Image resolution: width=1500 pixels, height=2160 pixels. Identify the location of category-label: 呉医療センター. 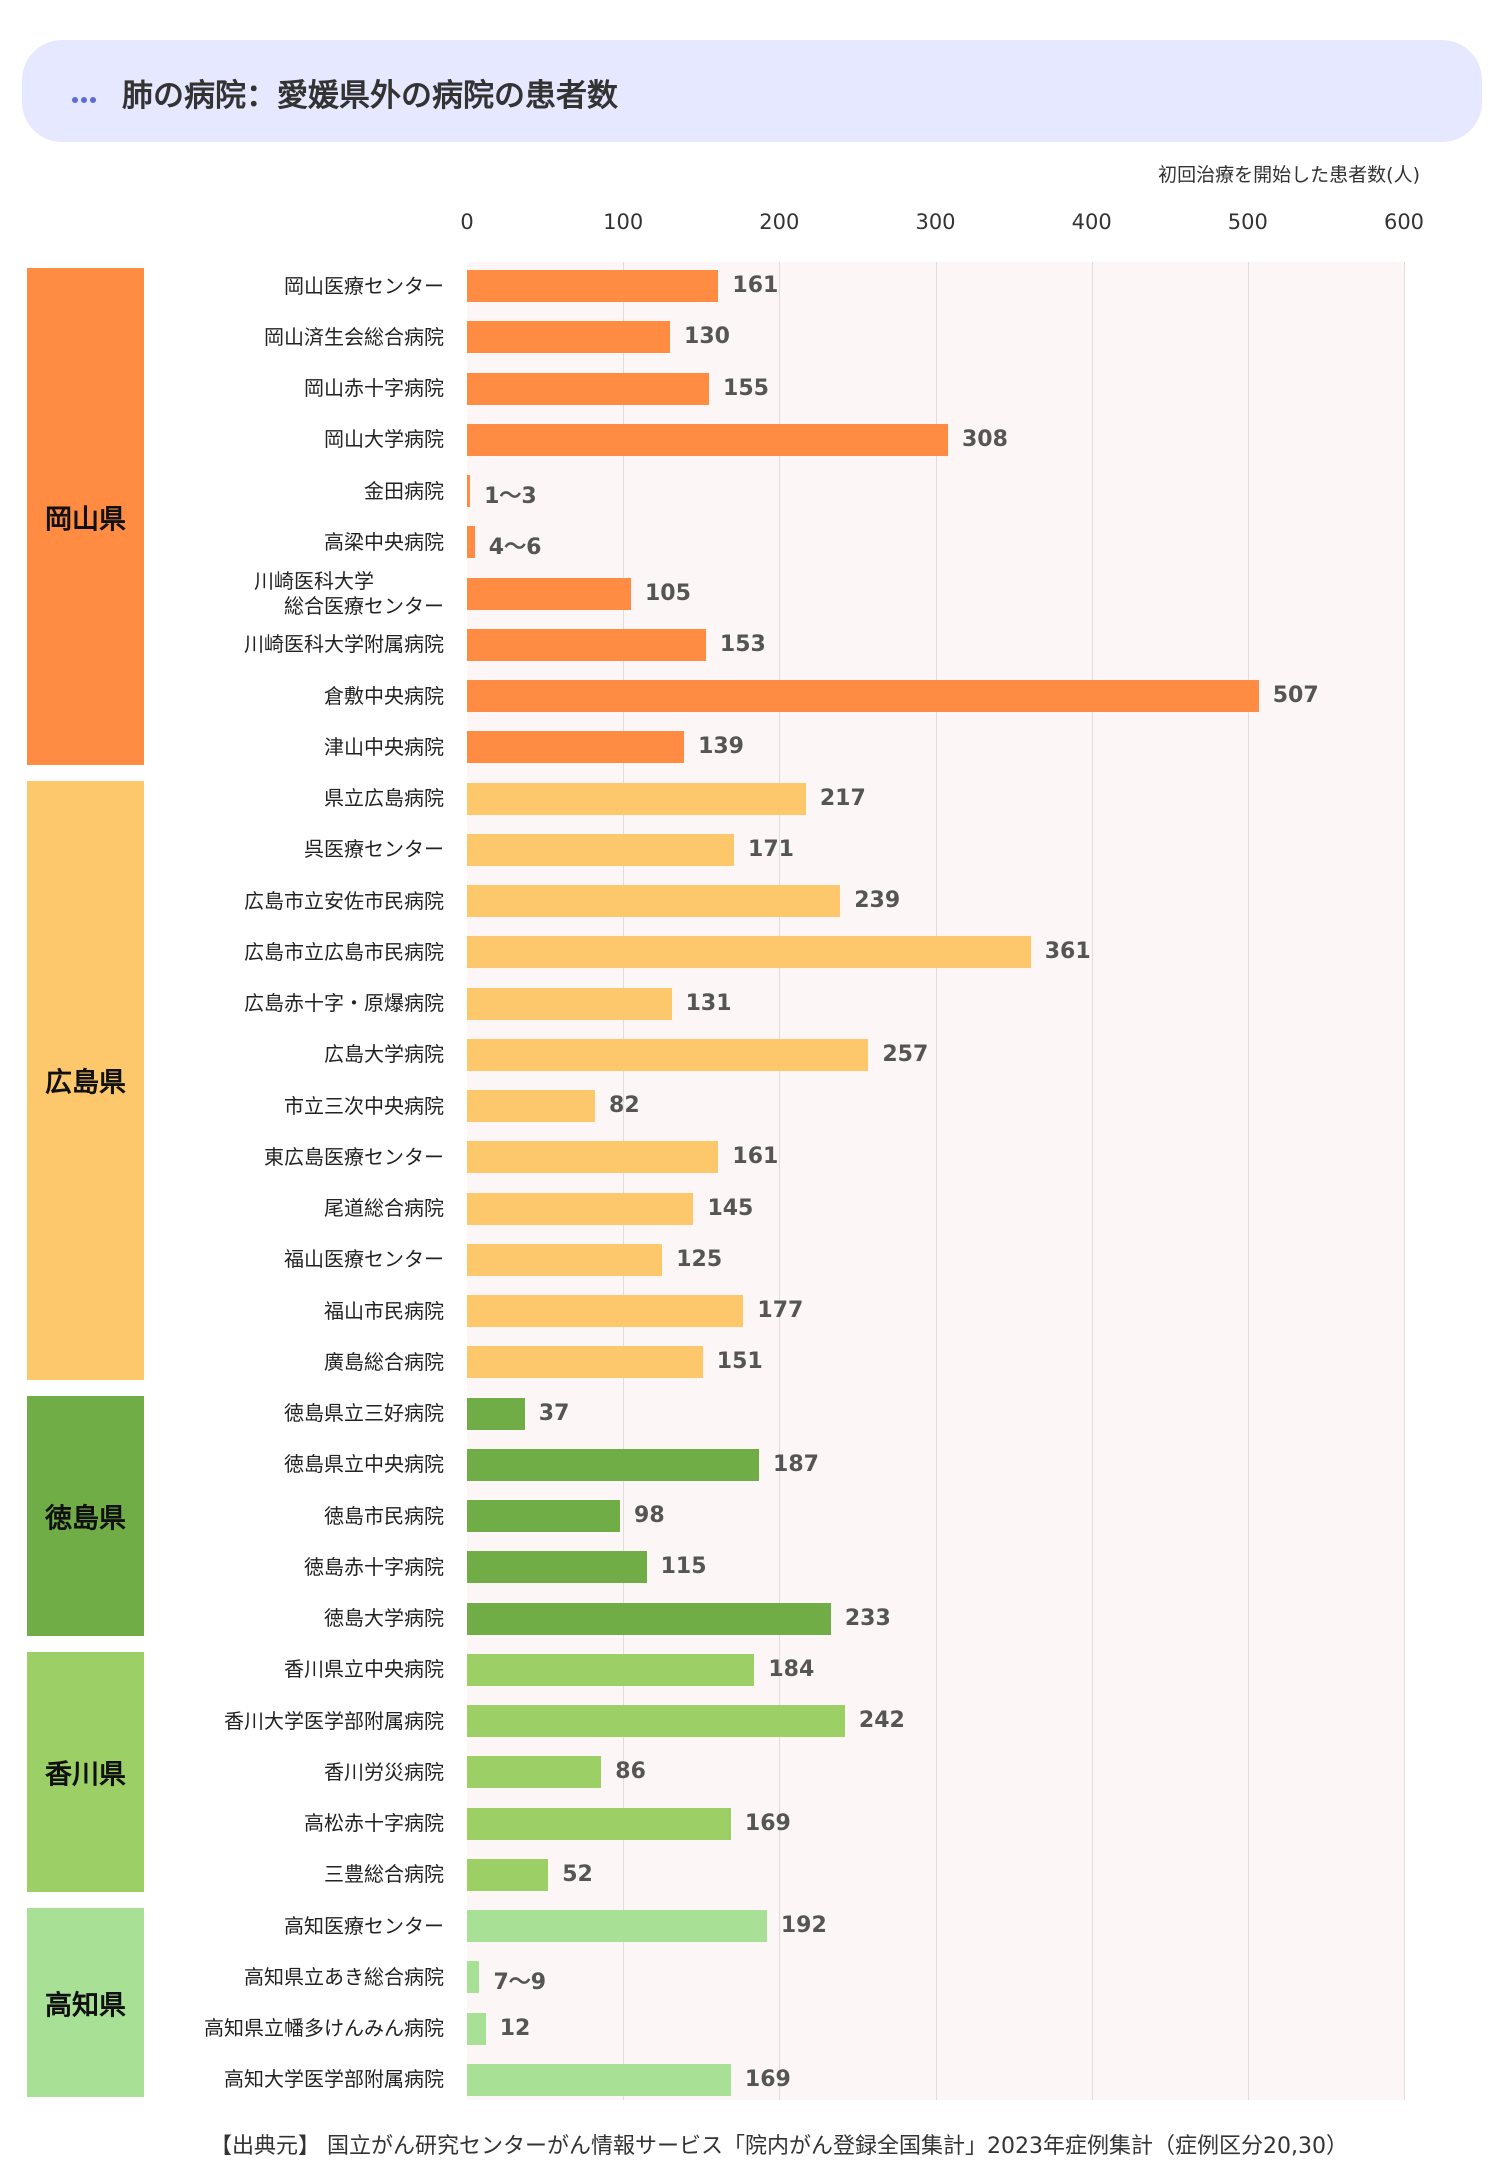
(374, 849).